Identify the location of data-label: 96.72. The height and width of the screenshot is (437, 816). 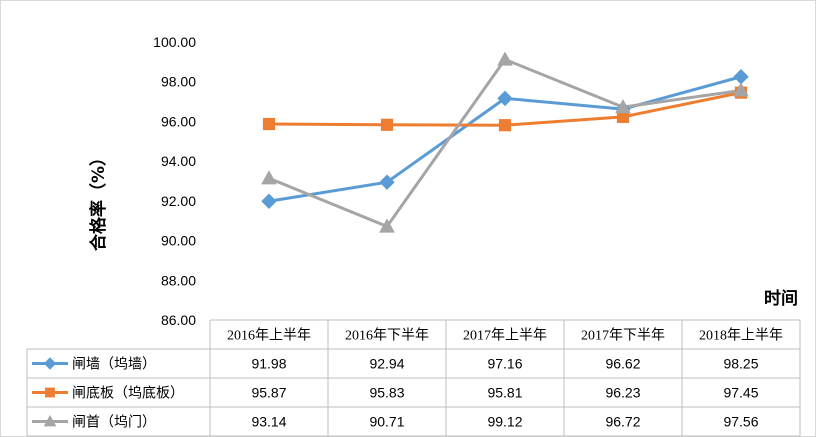
(622, 422).